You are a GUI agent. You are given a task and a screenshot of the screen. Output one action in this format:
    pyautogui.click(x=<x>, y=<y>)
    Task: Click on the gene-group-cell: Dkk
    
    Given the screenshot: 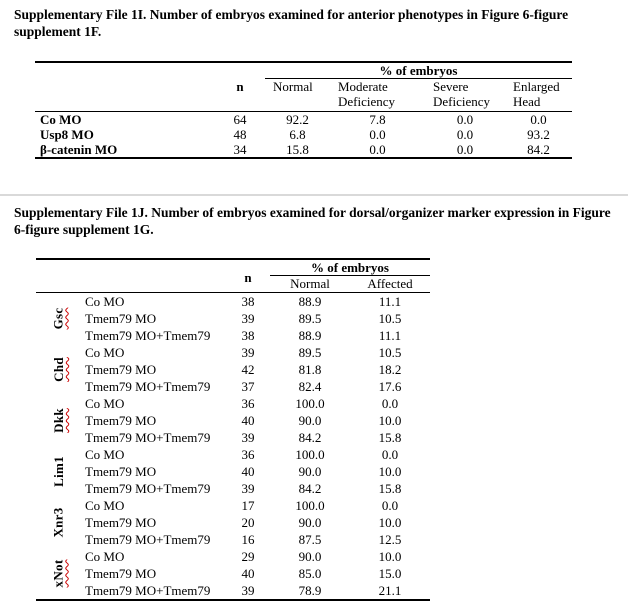 What is the action you would take?
    pyautogui.click(x=58, y=420)
    